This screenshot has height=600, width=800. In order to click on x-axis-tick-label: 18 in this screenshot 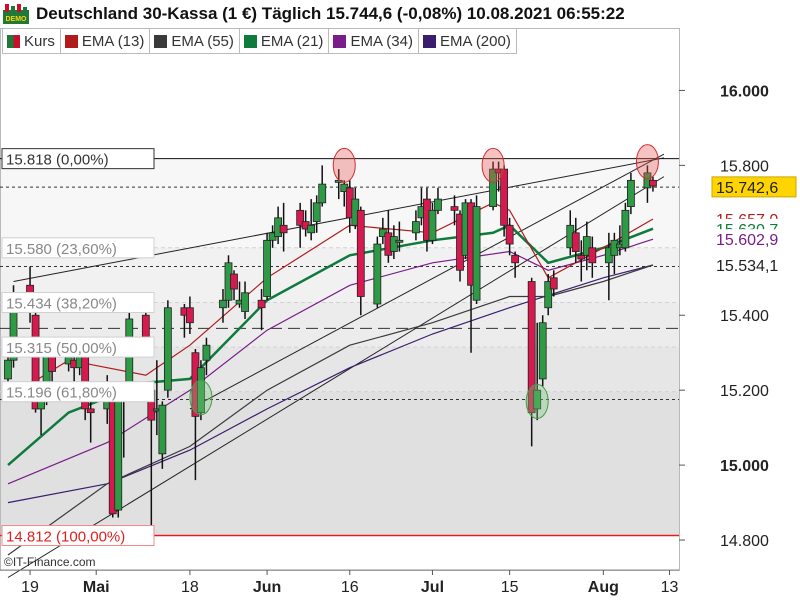, I will do `click(190, 587)`.